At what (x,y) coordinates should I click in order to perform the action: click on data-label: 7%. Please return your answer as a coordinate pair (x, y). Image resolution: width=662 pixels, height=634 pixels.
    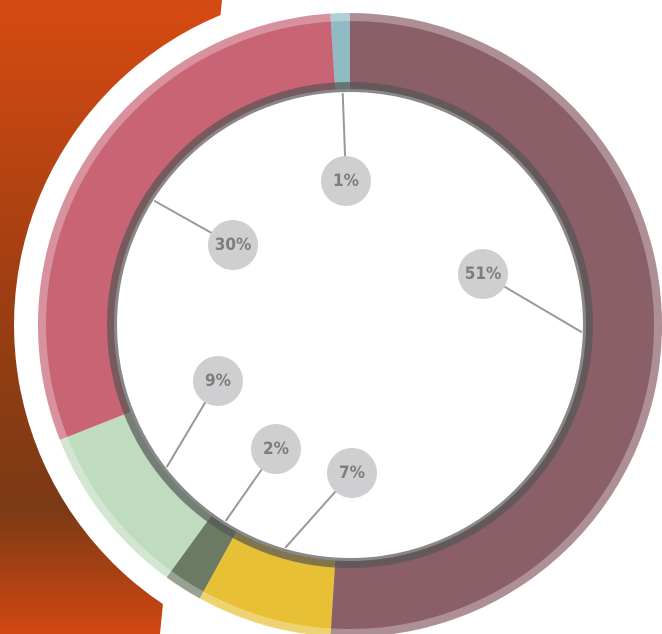
    Looking at the image, I should click on (352, 473).